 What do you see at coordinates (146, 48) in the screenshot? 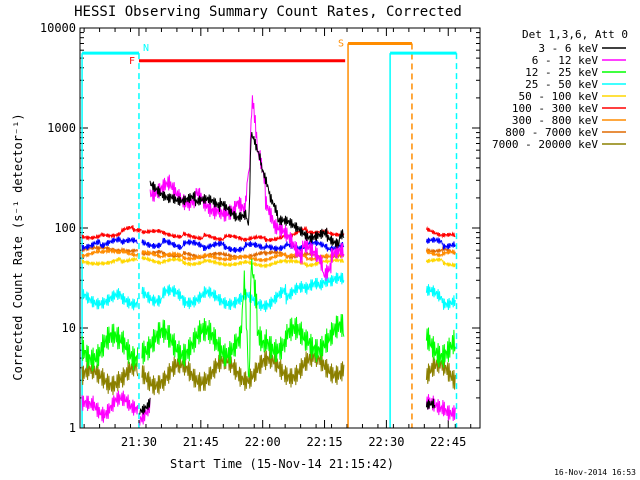
I see `state-bar-label: N` at bounding box center [146, 48].